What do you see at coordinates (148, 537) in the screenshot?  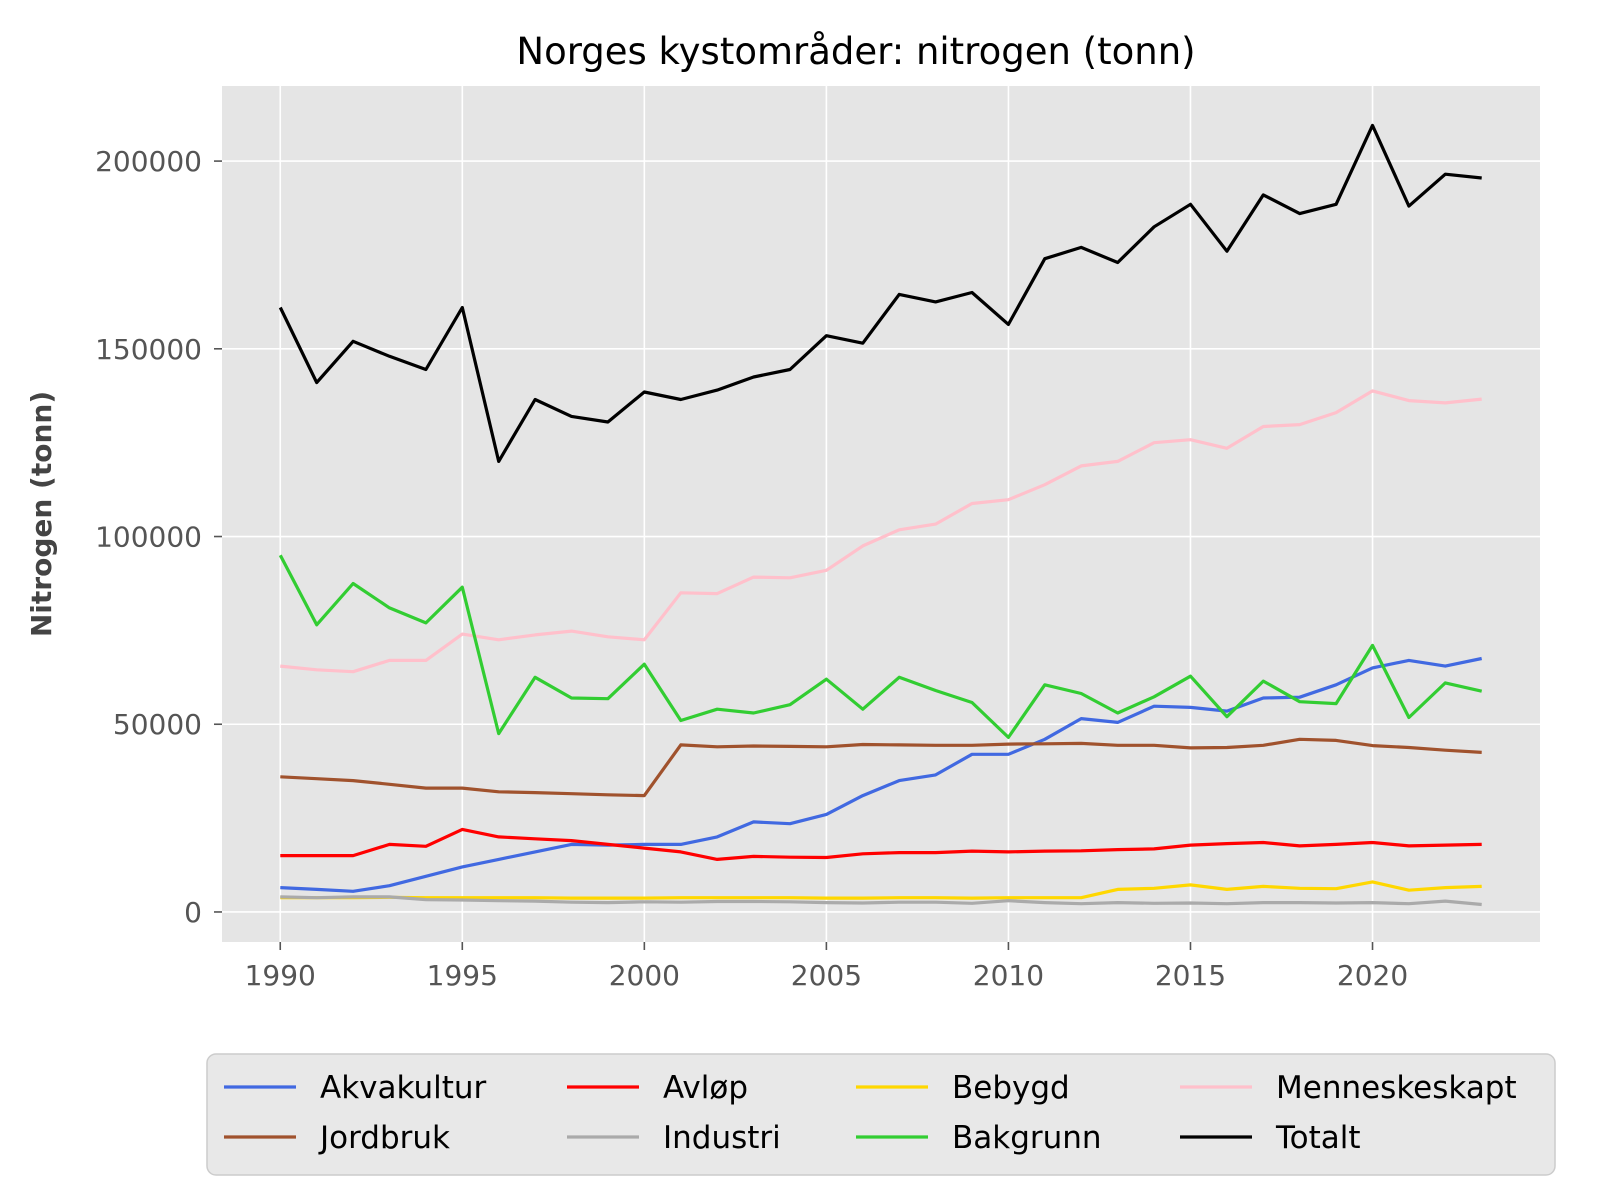 I see `y-tick-label: 100000` at bounding box center [148, 537].